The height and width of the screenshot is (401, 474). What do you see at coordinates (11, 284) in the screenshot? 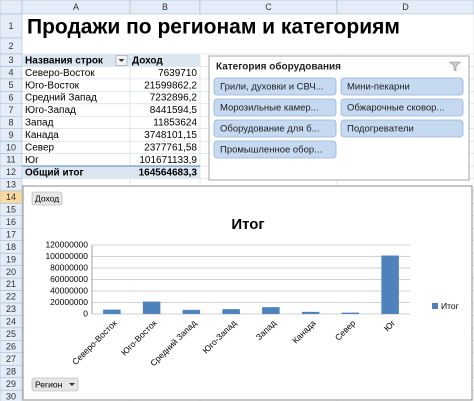
I see `row-number: 21` at bounding box center [11, 284].